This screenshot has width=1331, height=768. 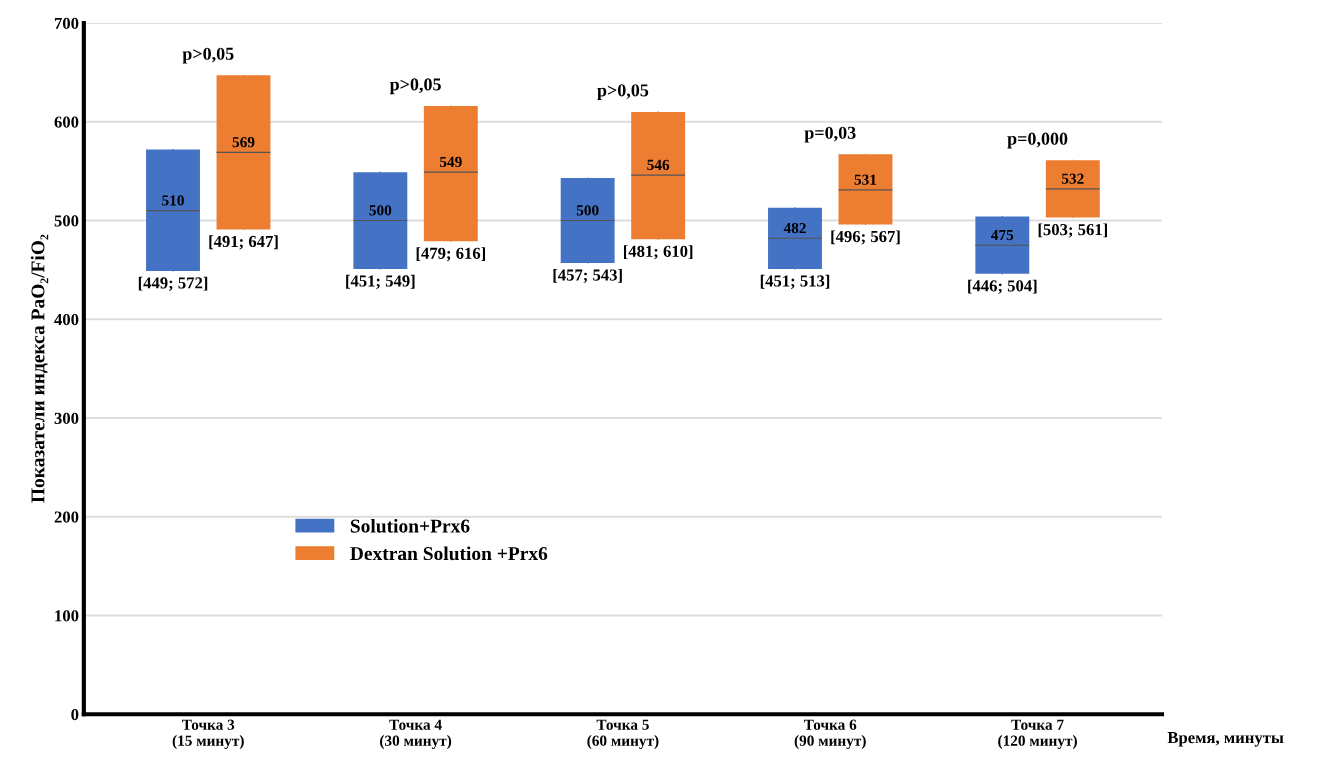 I want to click on text: [449; 572], so click(x=173, y=283).